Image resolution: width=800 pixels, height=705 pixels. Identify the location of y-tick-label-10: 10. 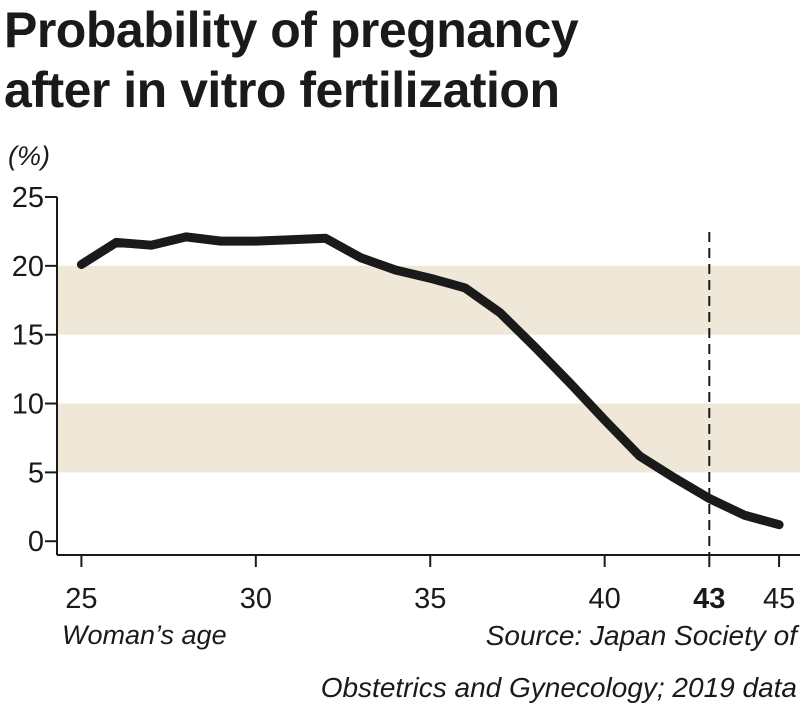
(28, 405).